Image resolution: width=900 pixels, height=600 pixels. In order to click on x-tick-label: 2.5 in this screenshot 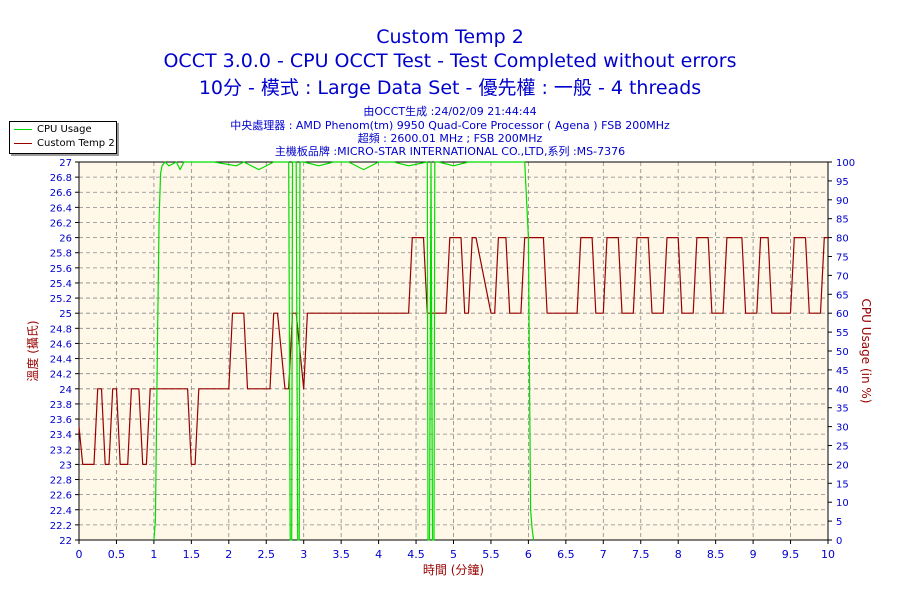, I will do `click(267, 554)`.